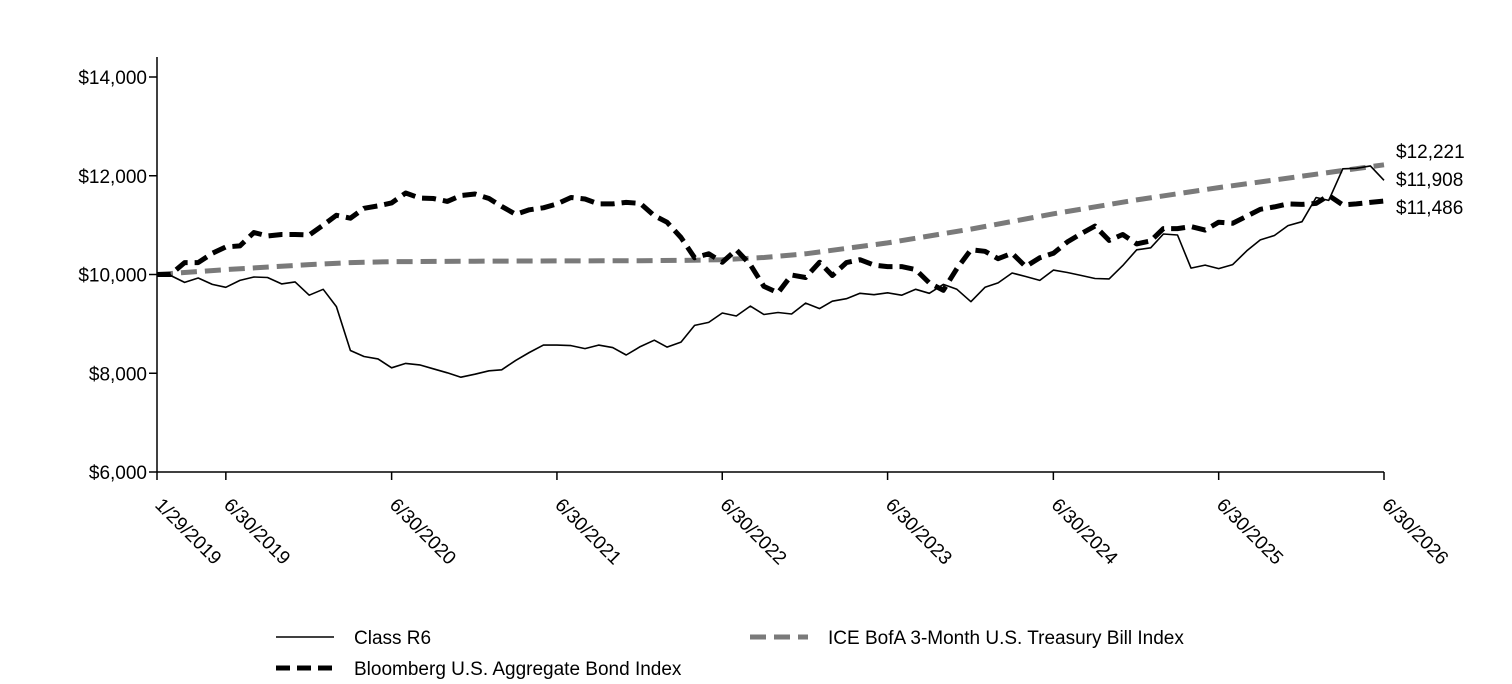 The image size is (1512, 684). I want to click on legend-label-class-r6: Class R6, so click(392, 638).